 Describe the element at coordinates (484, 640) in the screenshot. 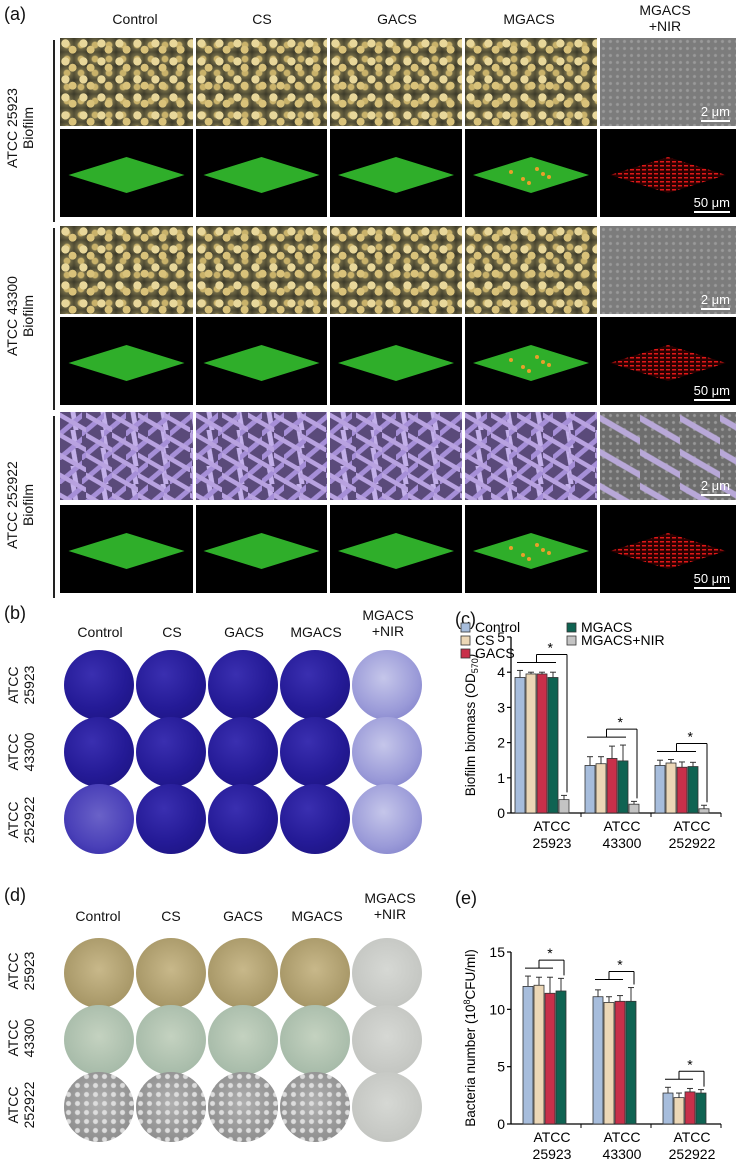

I see `legend-label: CS` at that location.